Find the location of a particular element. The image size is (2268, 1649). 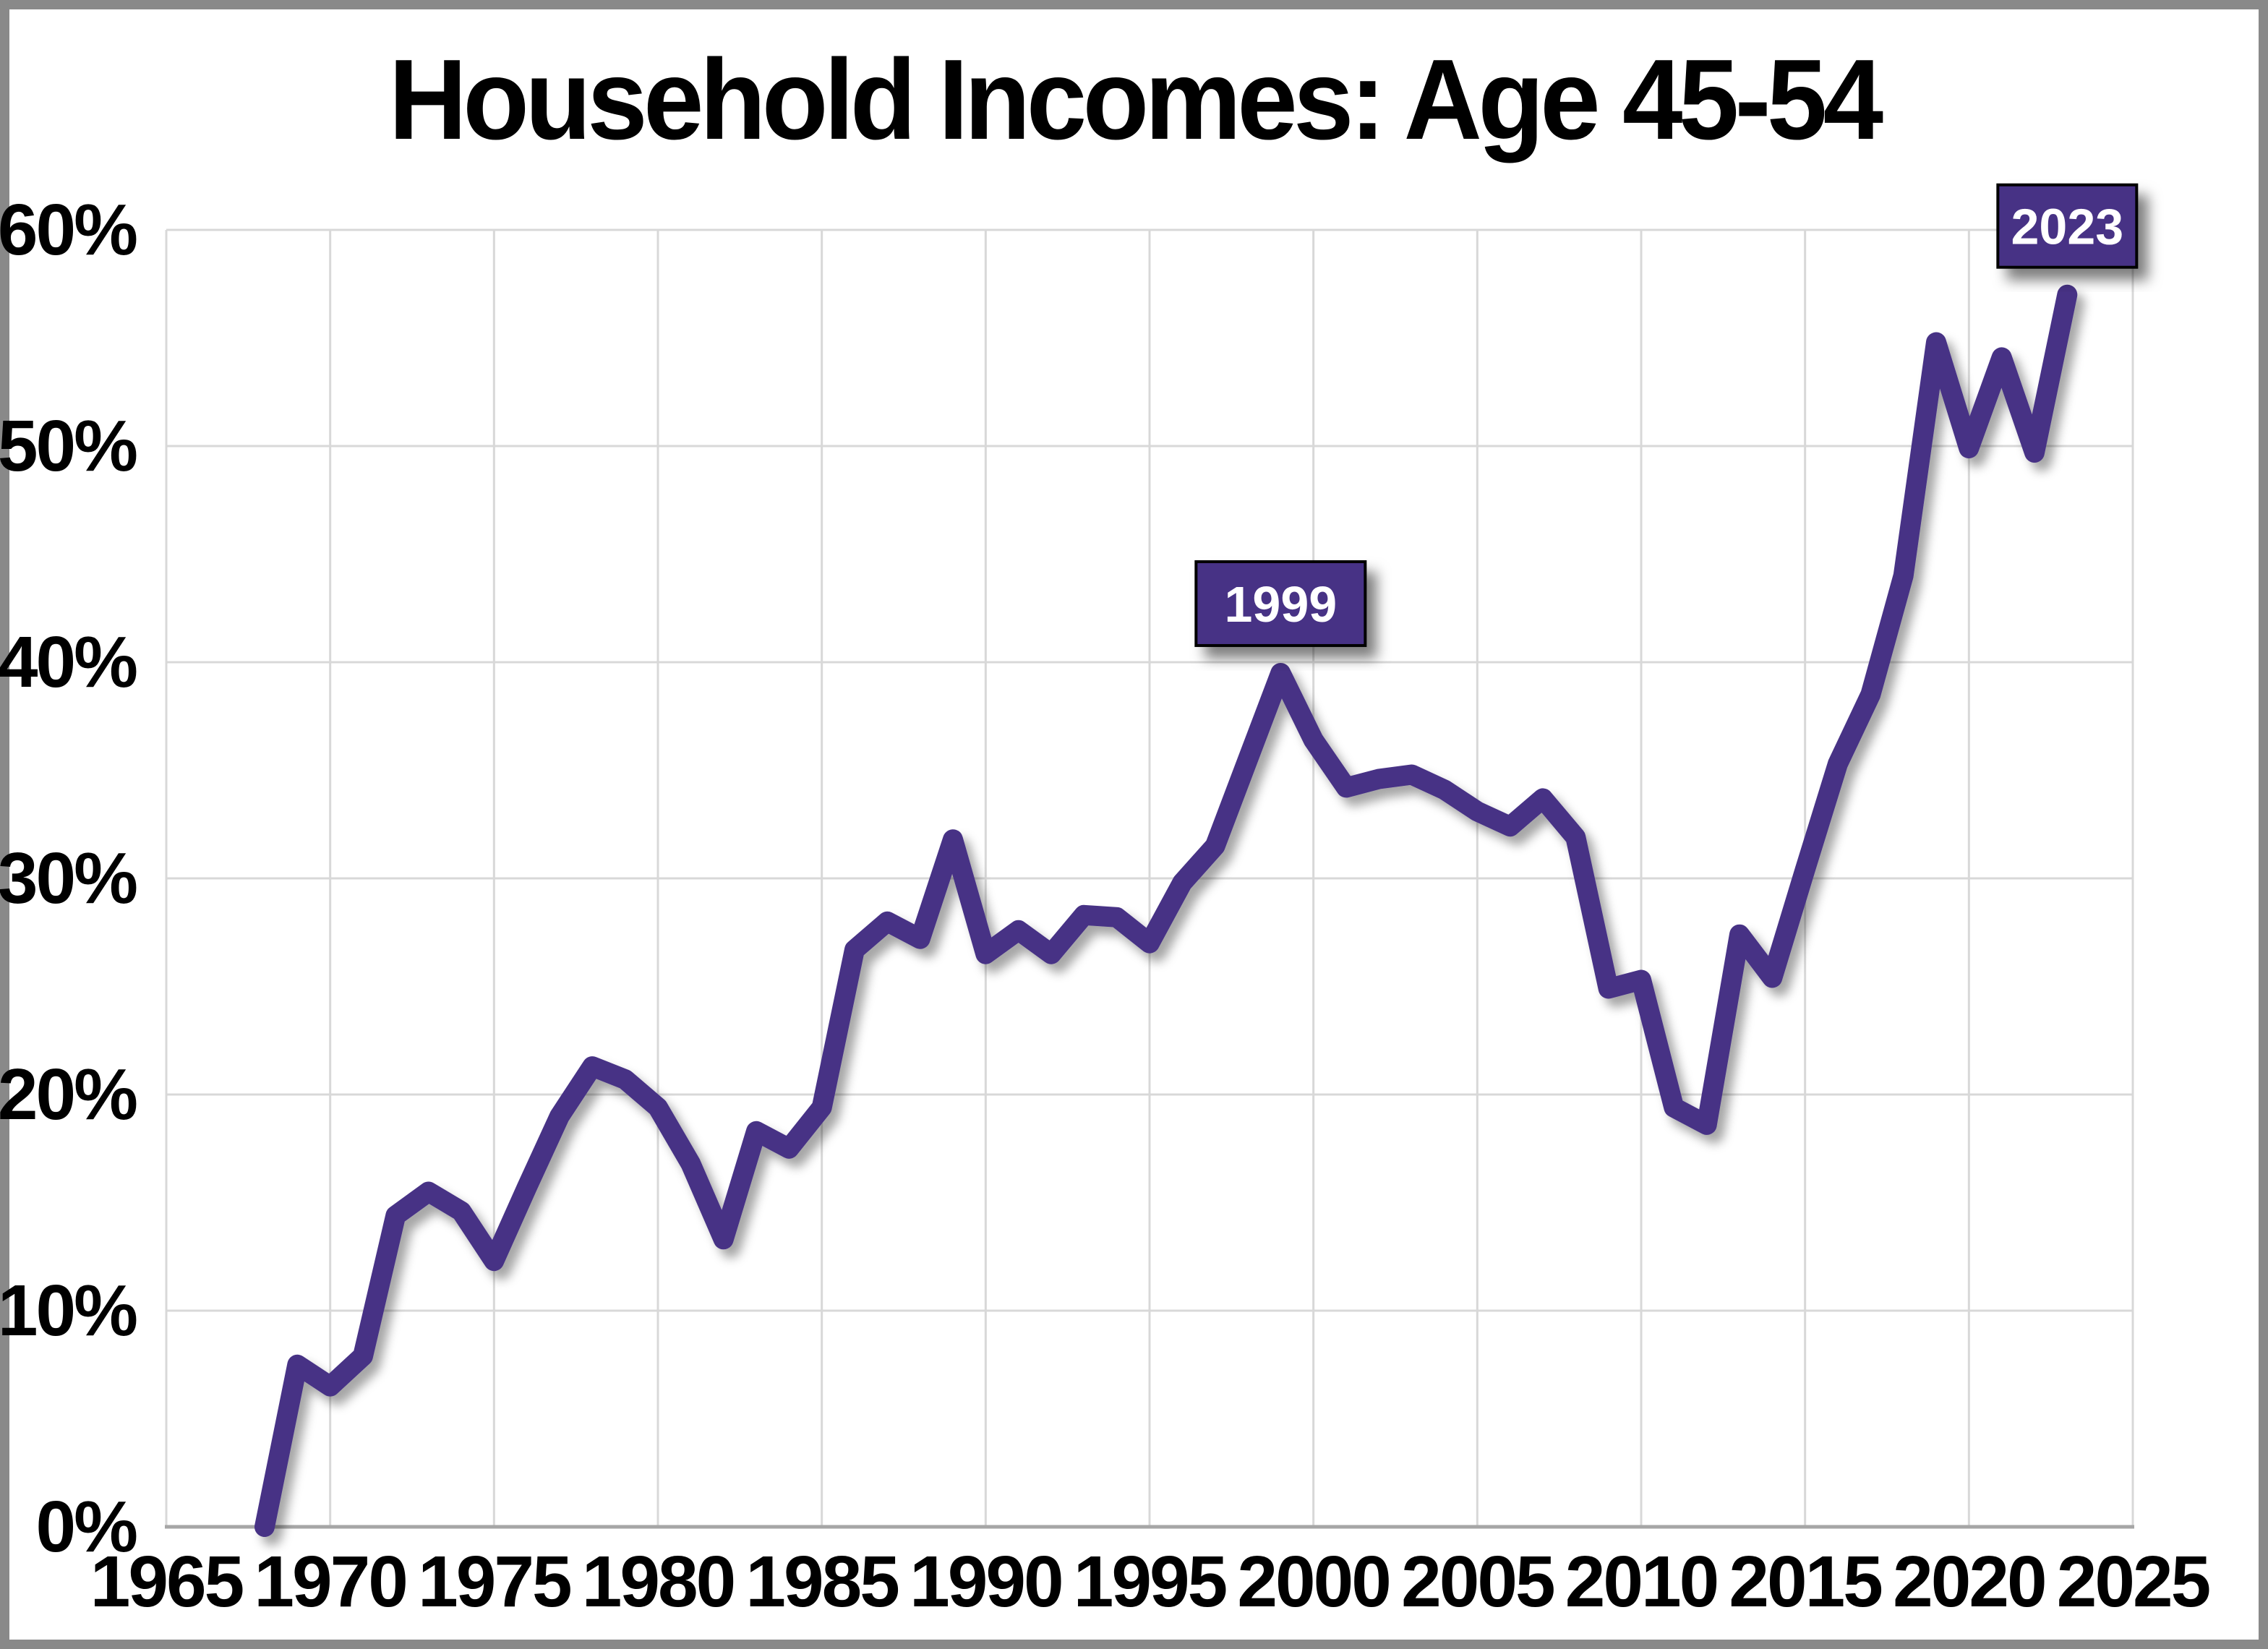

annotation-text-2023: 2023 is located at coordinates (2067, 227).